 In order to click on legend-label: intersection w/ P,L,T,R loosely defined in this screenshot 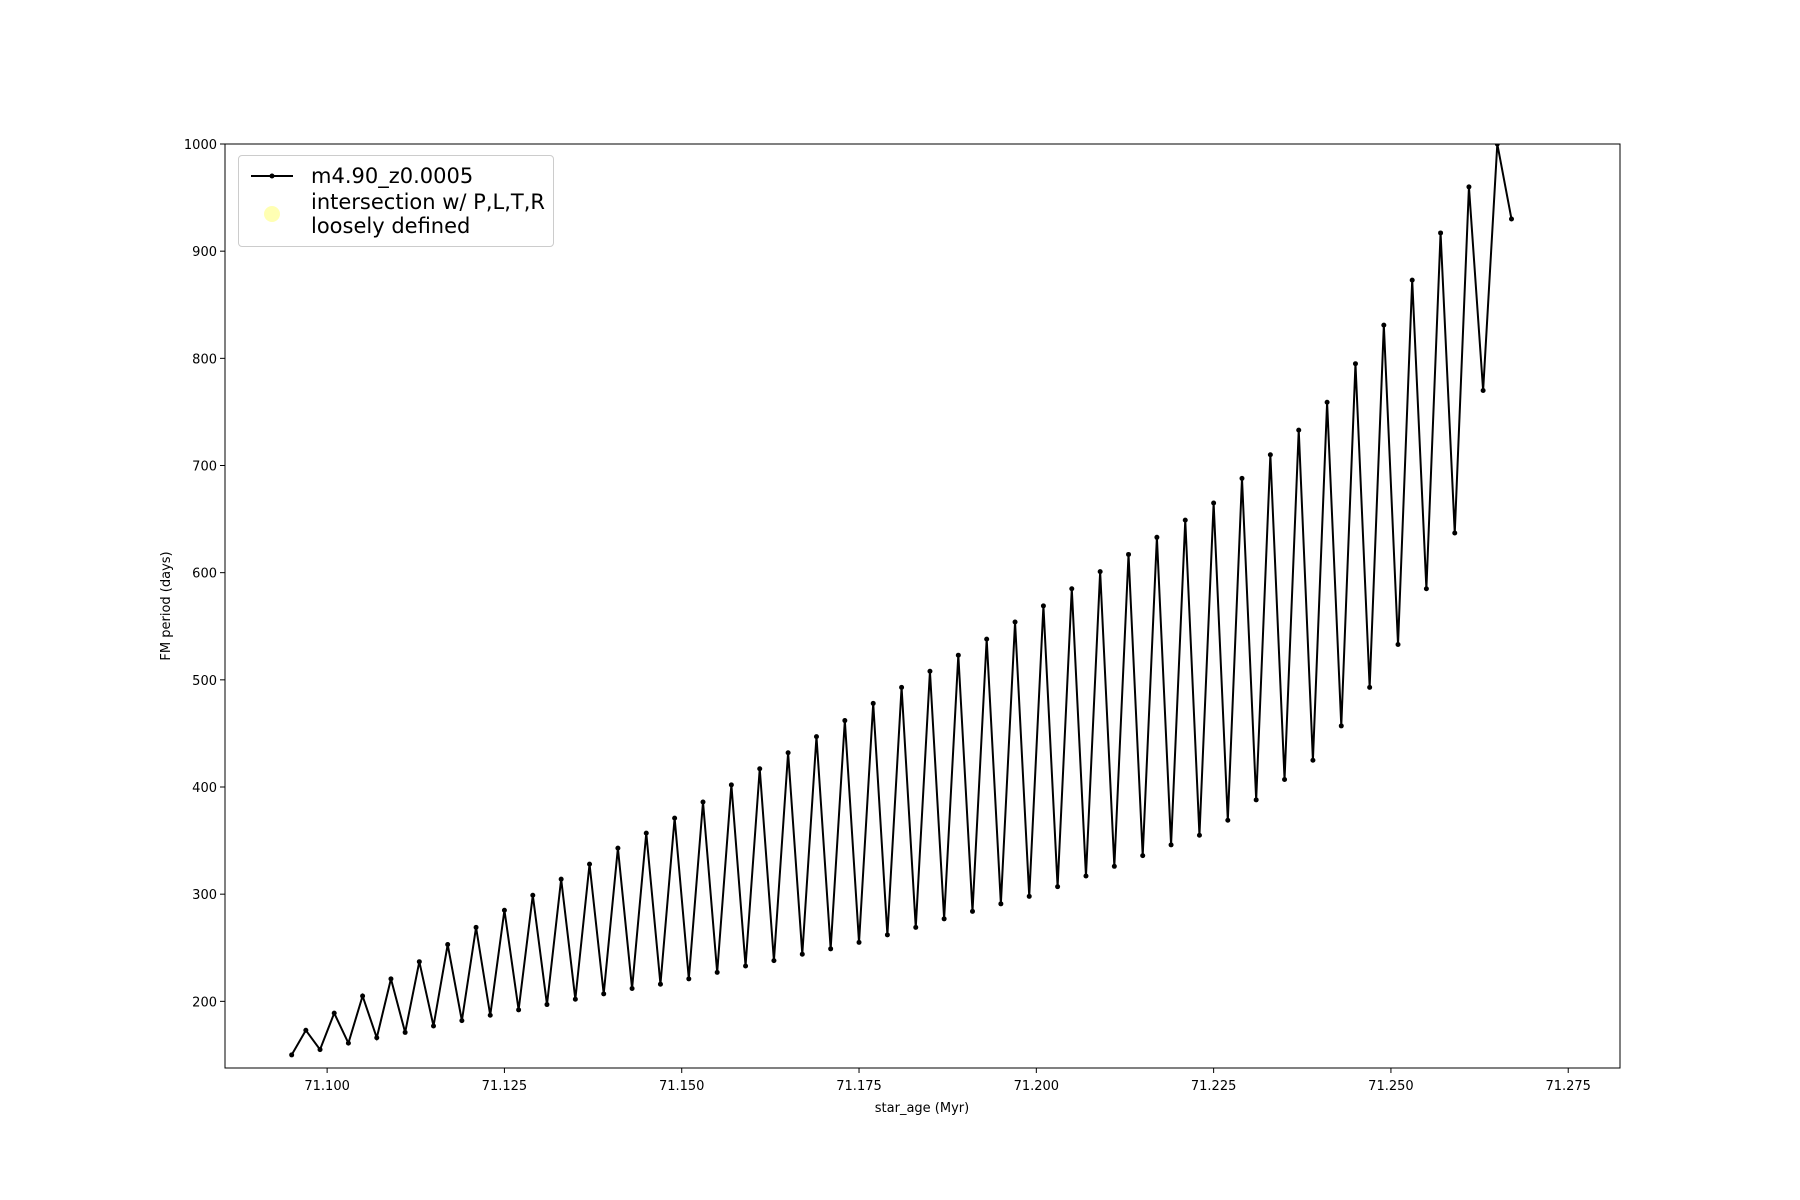, I will do `click(428, 214)`.